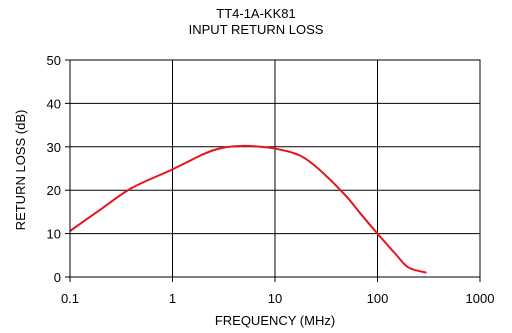  Describe the element at coordinates (378, 298) in the screenshot. I see `x-tick-label: 100` at that location.